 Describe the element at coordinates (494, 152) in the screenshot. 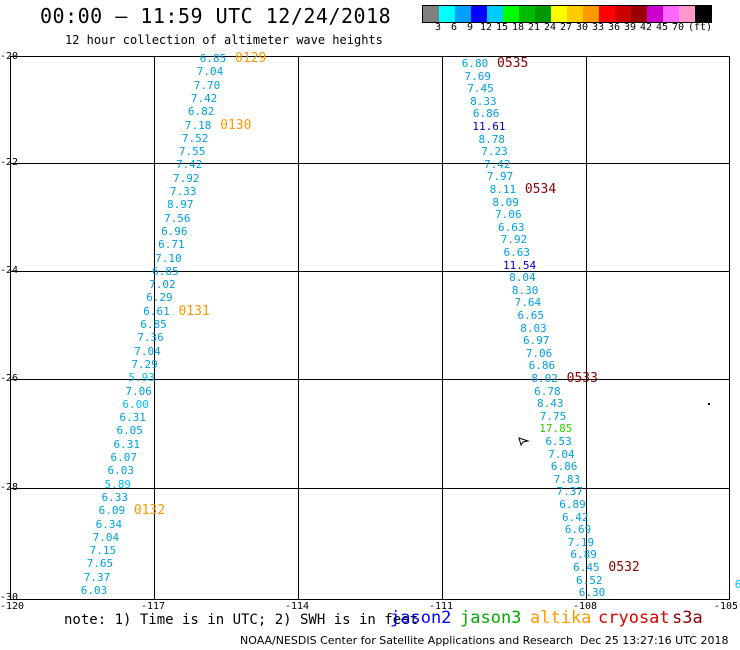

I see `wave-height-value: 7.23` at that location.